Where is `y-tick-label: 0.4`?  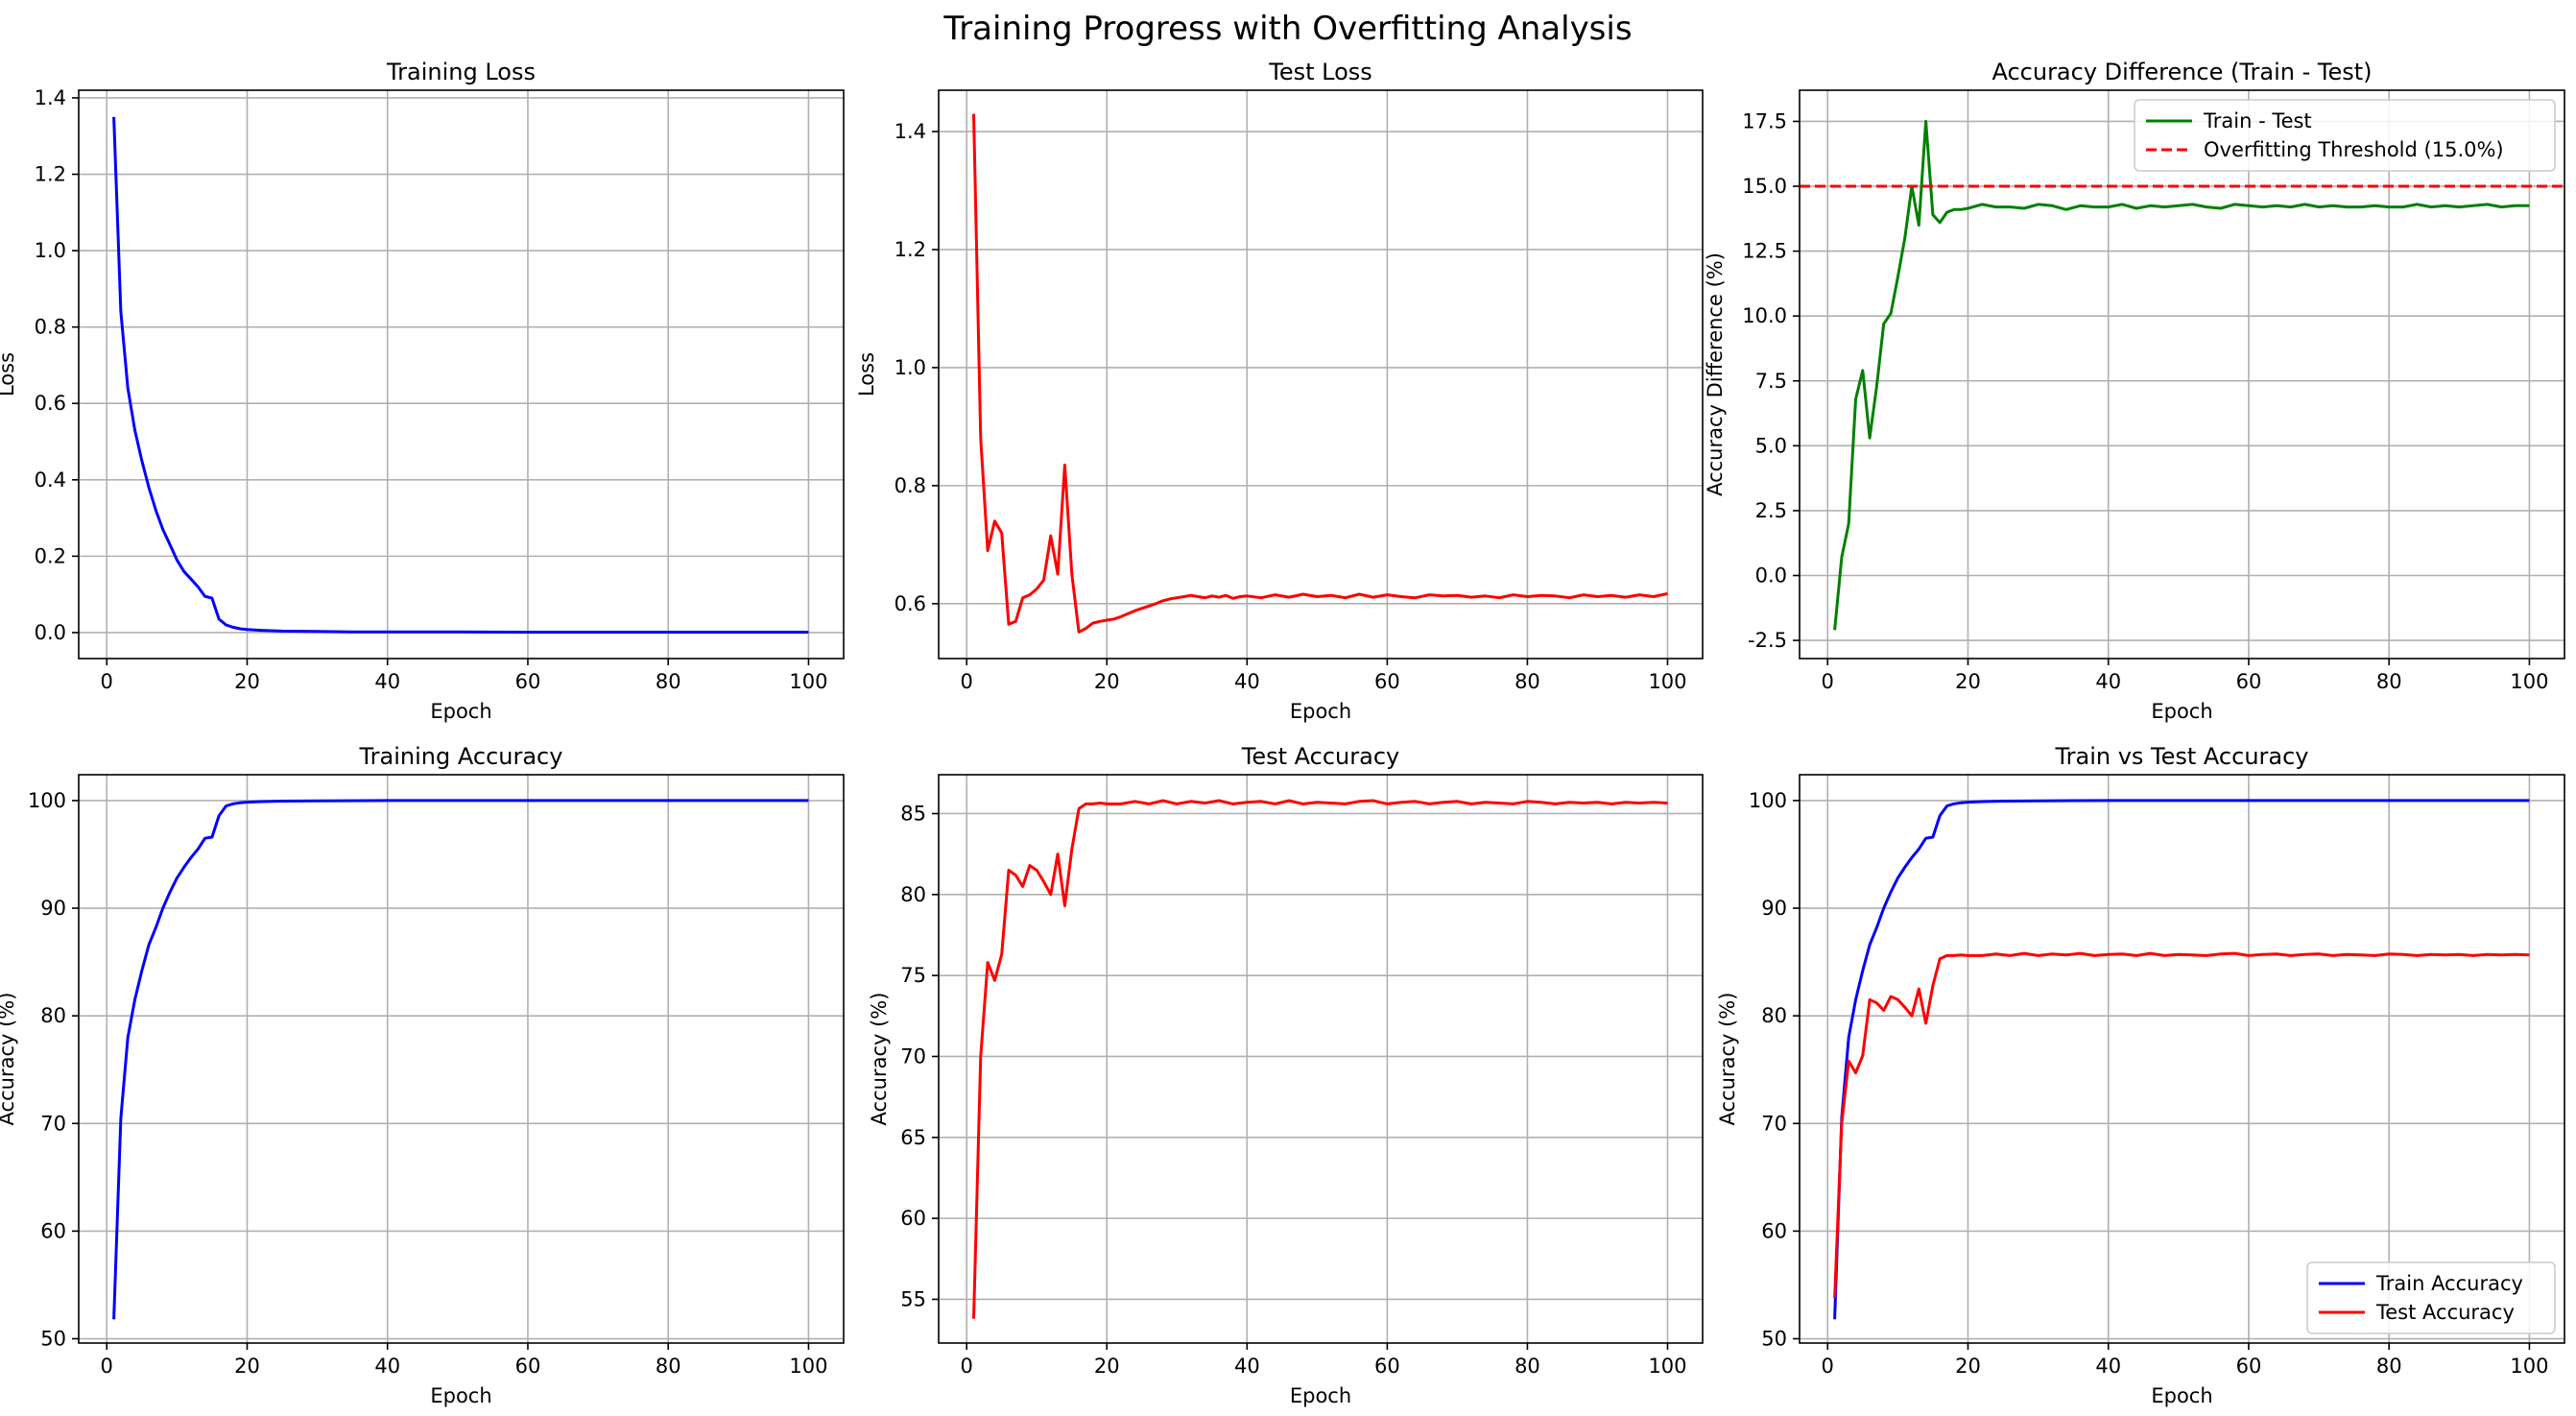 y-tick-label: 0.4 is located at coordinates (50, 480).